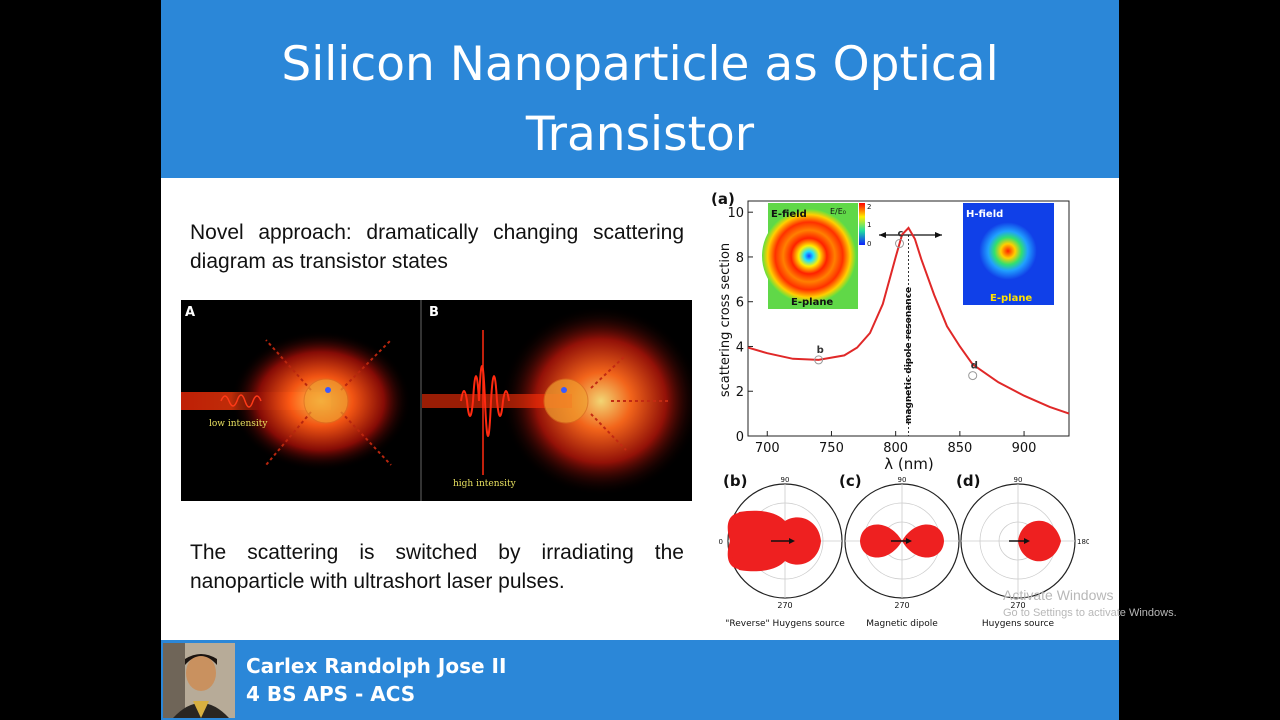 This screenshot has height=720, width=1280. Describe the element at coordinates (900, 244) in the screenshot. I see `data-marker-c` at that location.